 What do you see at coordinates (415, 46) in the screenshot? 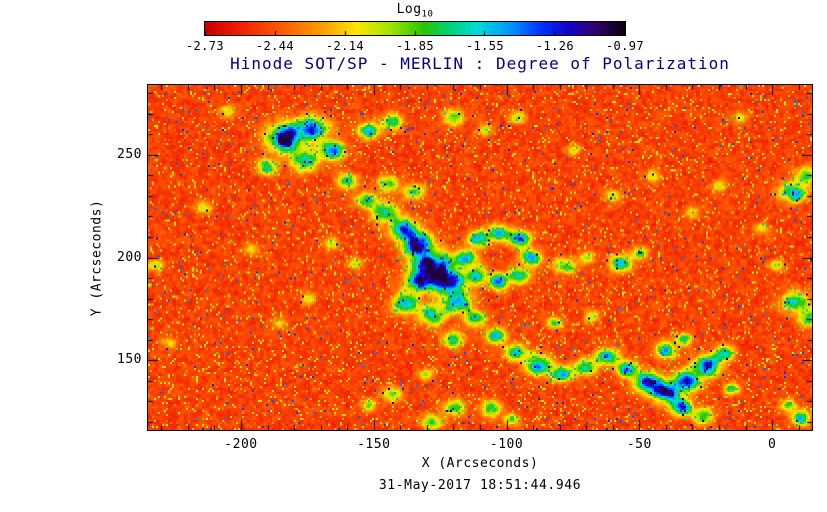
I see `colorbar-tick-label: -1.85` at bounding box center [415, 46].